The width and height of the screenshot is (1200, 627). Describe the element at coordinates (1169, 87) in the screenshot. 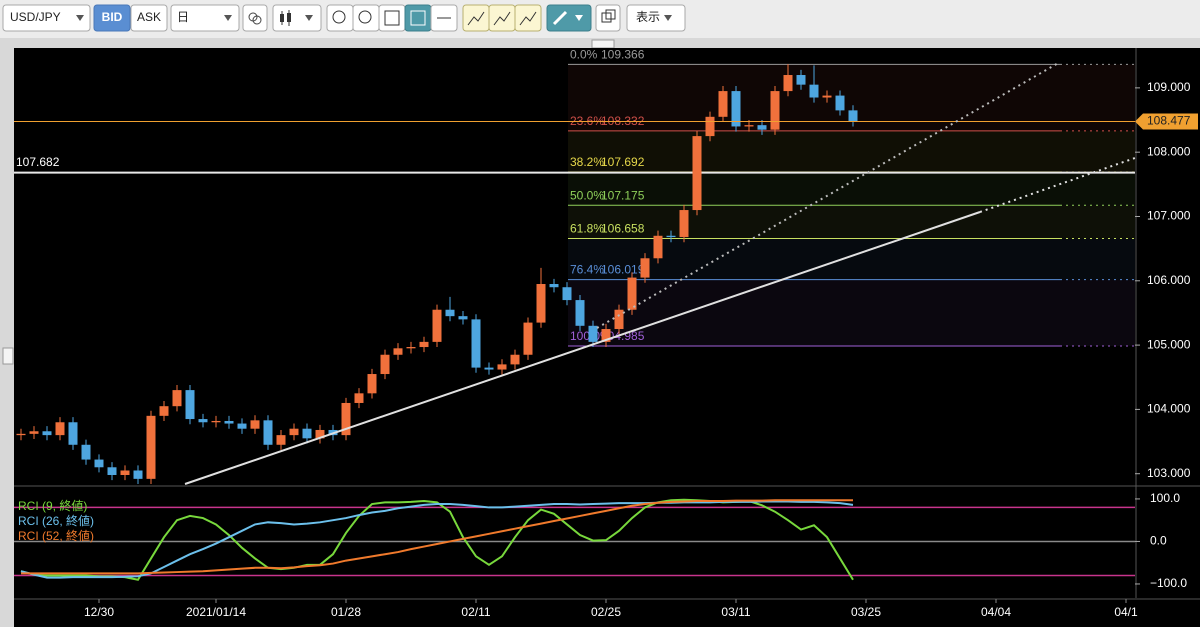

I see `y-tick-label: 109.000` at that location.